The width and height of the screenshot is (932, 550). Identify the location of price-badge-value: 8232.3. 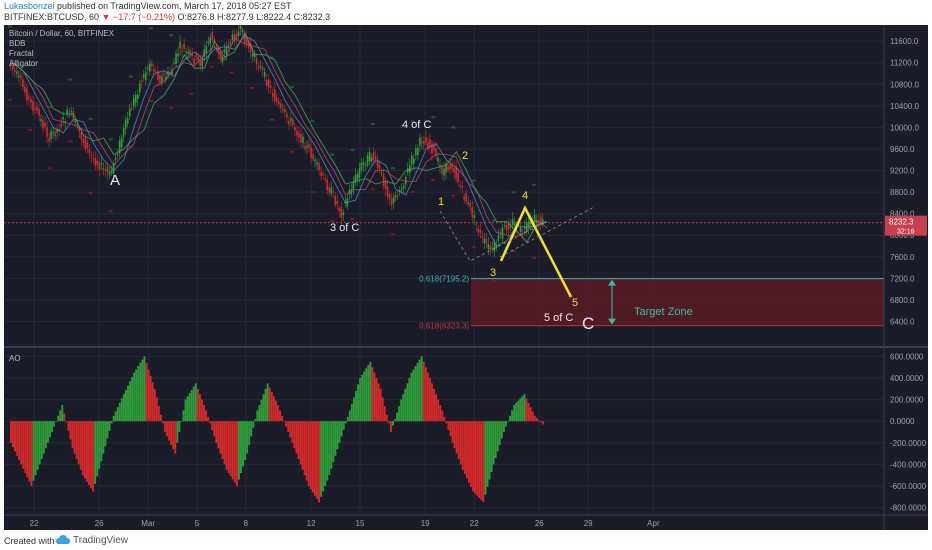
(901, 222).